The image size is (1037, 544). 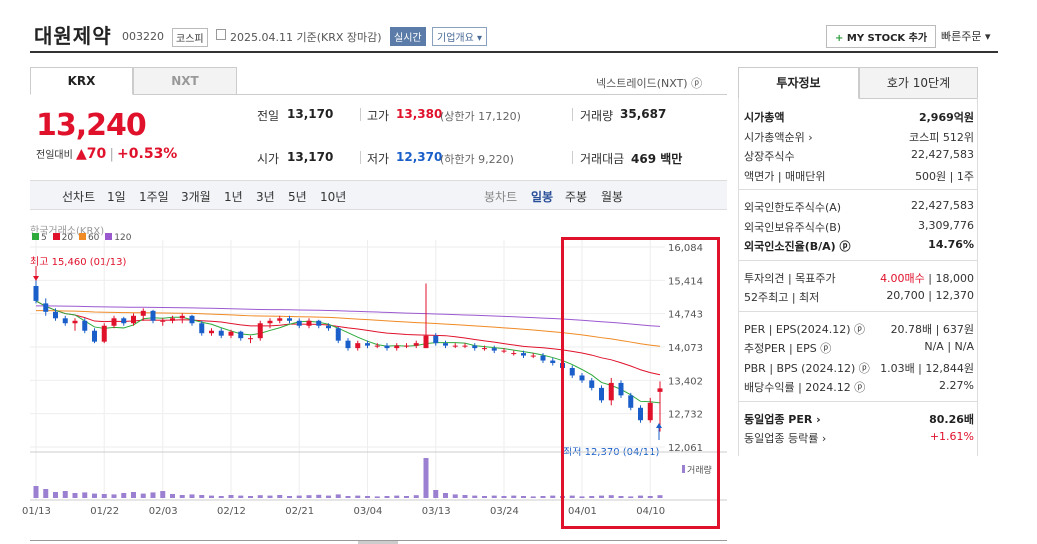 What do you see at coordinates (93, 238) in the screenshot?
I see `ma60-label: 60` at bounding box center [93, 238].